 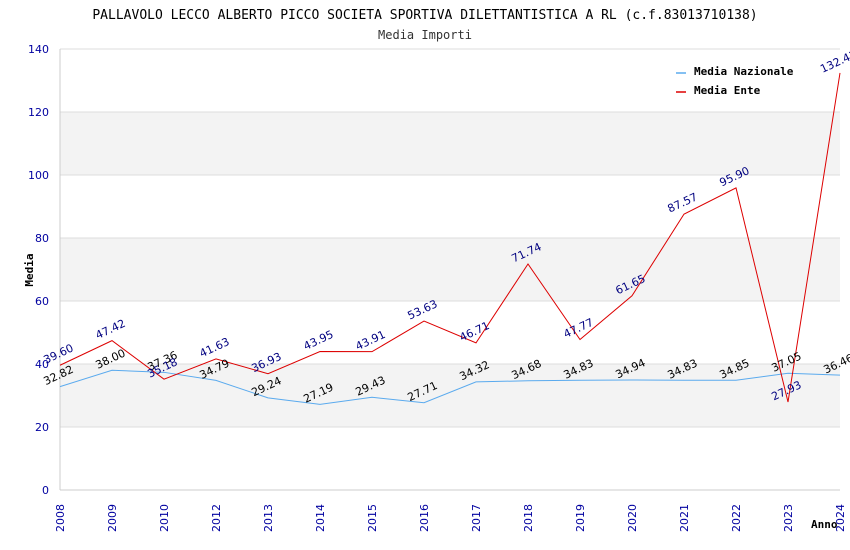 I want to click on y-tick-label: 0, so click(x=45, y=490).